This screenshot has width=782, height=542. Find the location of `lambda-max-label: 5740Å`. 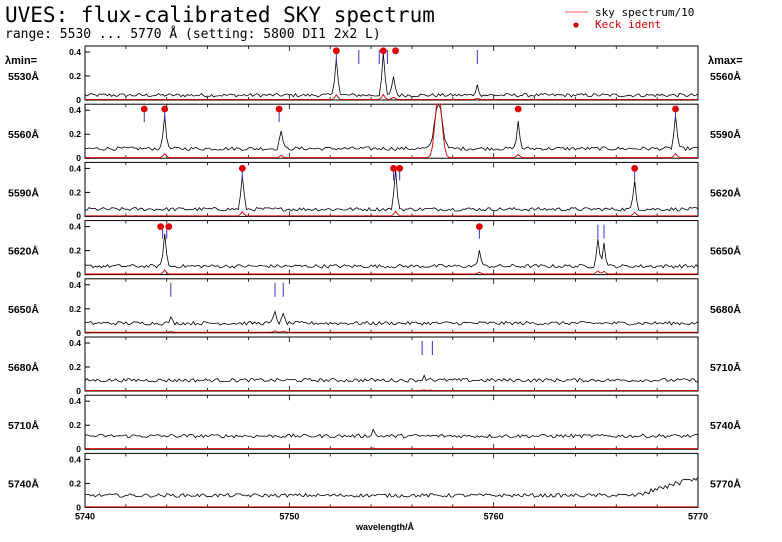

lambda-max-label: 5740Å is located at coordinates (725, 425).